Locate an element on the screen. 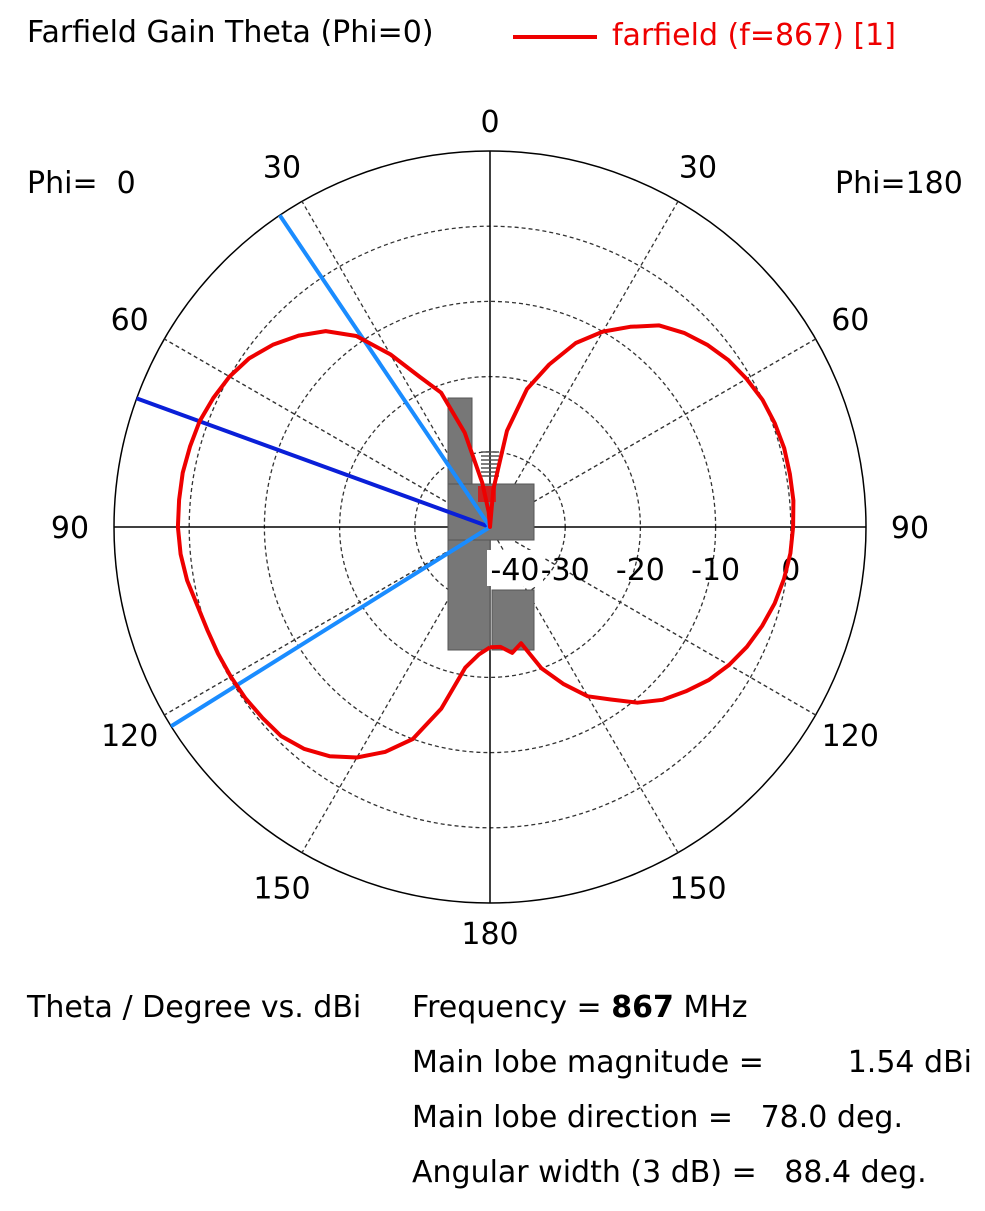 The width and height of the screenshot is (985, 1211). main-lobe-direction-line is located at coordinates (313, 462).